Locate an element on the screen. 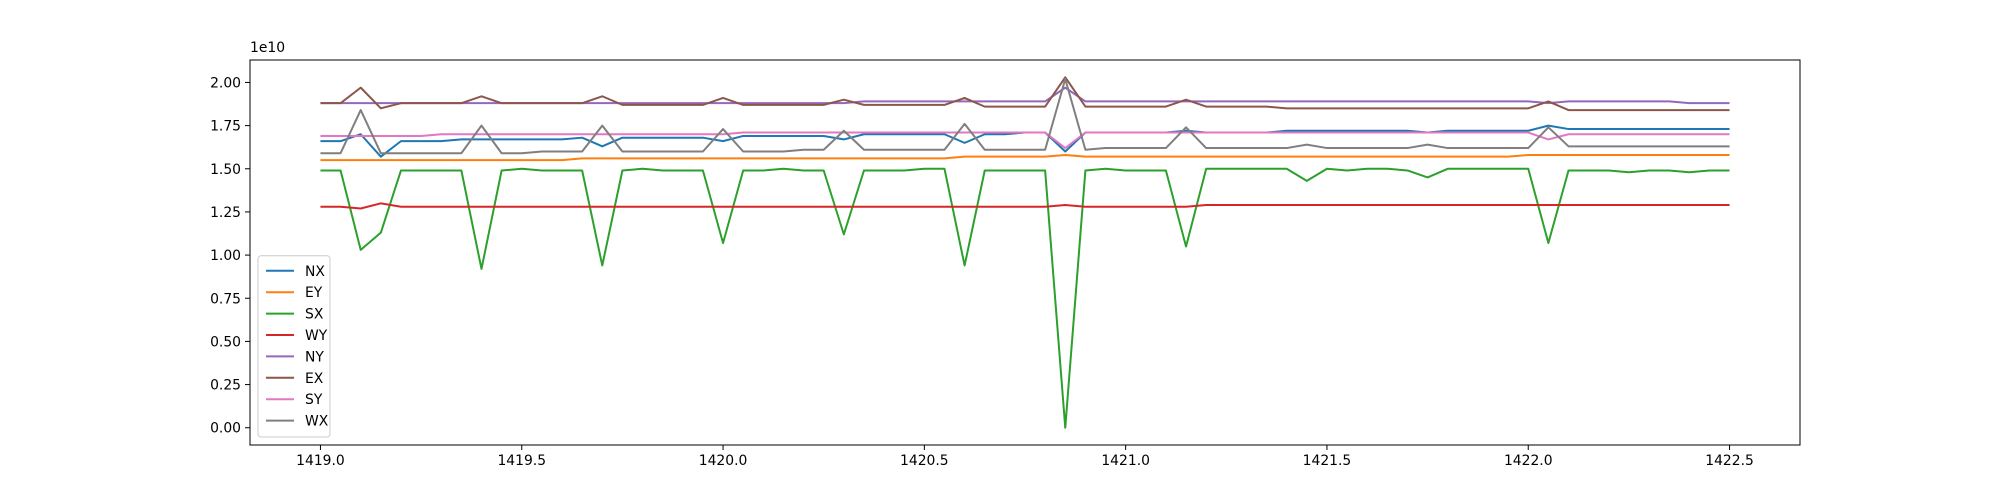 The height and width of the screenshot is (500, 2000). legend-label: WX is located at coordinates (317, 422).